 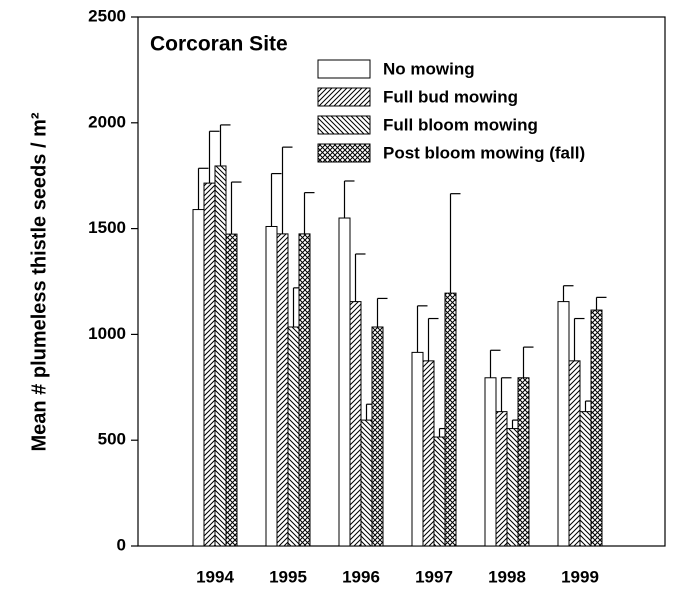 I want to click on x-tick-label: 1997, so click(x=434, y=576).